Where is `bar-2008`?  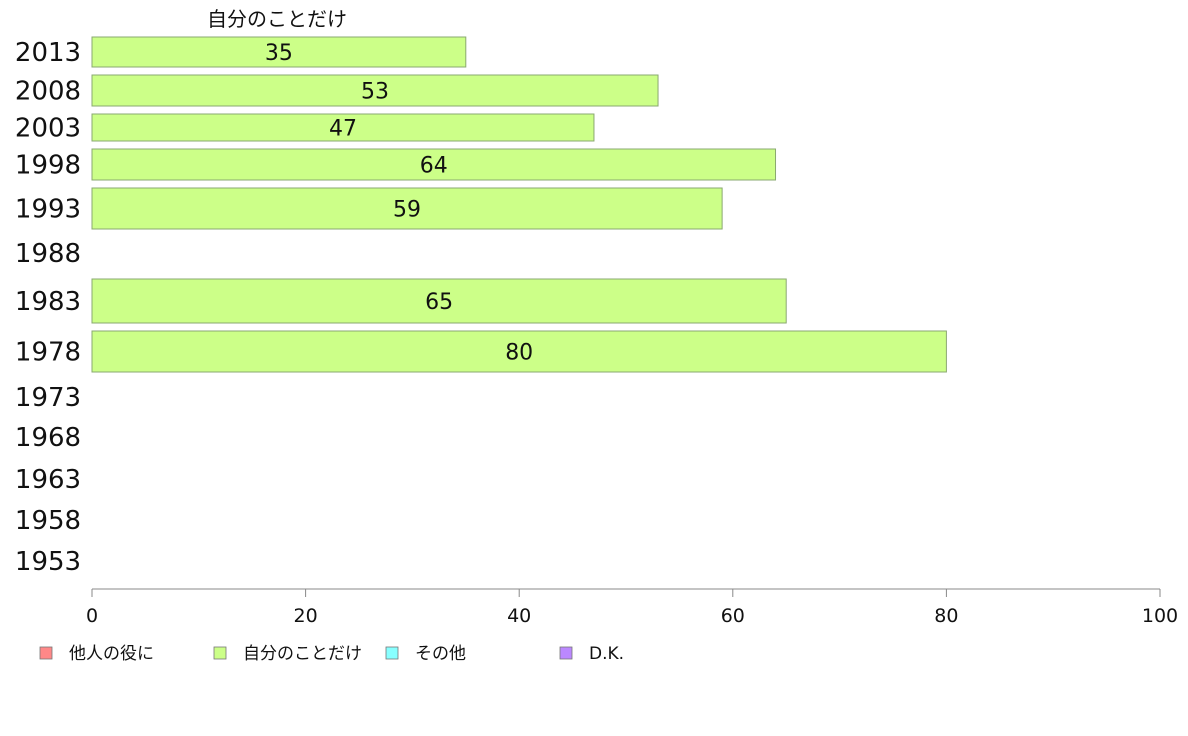
bar-2008 is located at coordinates (375, 90).